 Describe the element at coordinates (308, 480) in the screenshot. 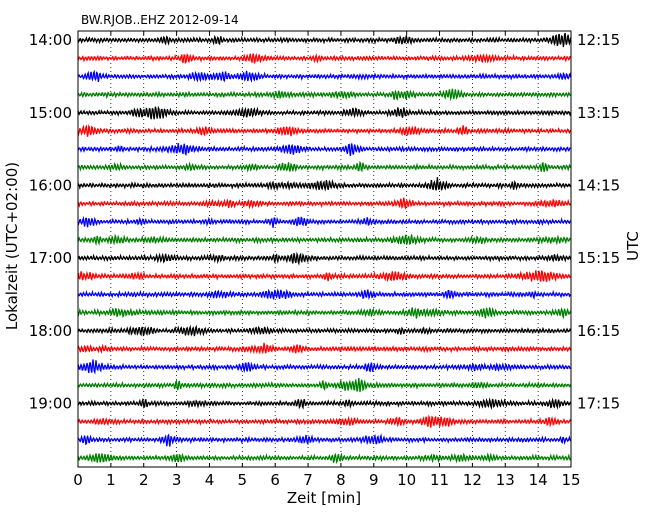

I see `x-tick-label: 7` at that location.